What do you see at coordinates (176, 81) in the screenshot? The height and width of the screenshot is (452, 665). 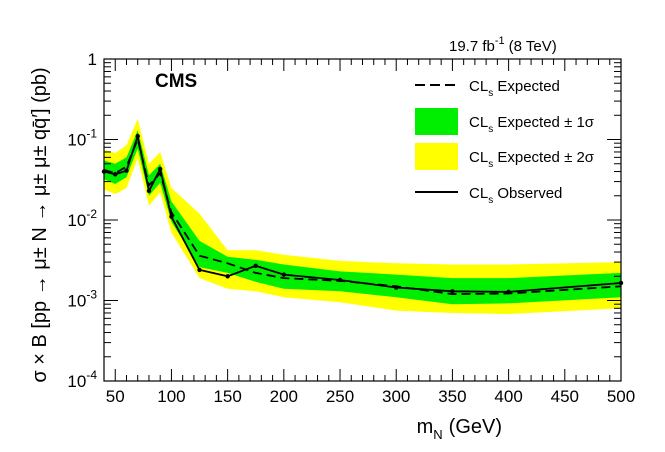 I see `cms-label: CMS` at bounding box center [176, 81].